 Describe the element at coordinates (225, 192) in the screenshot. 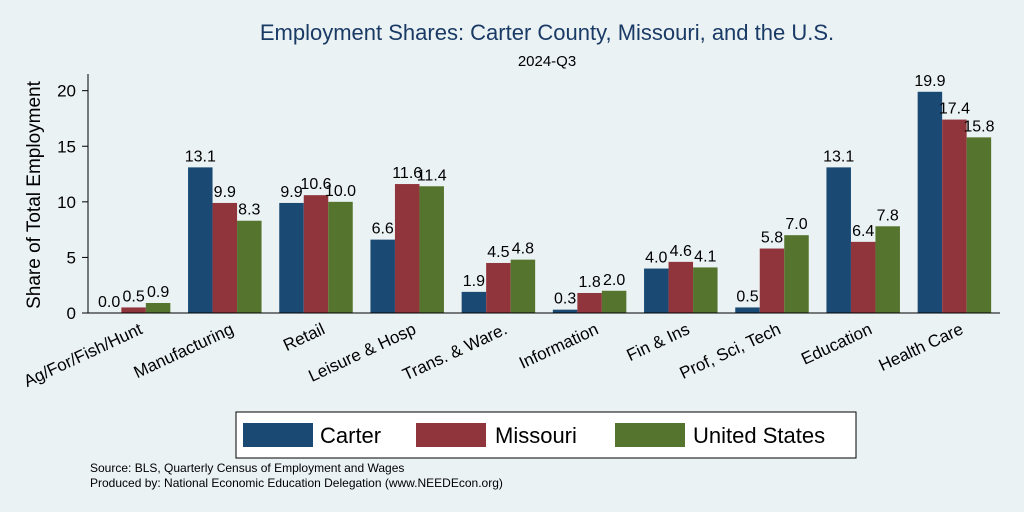

I see `data-label-missouri: 9.9` at that location.